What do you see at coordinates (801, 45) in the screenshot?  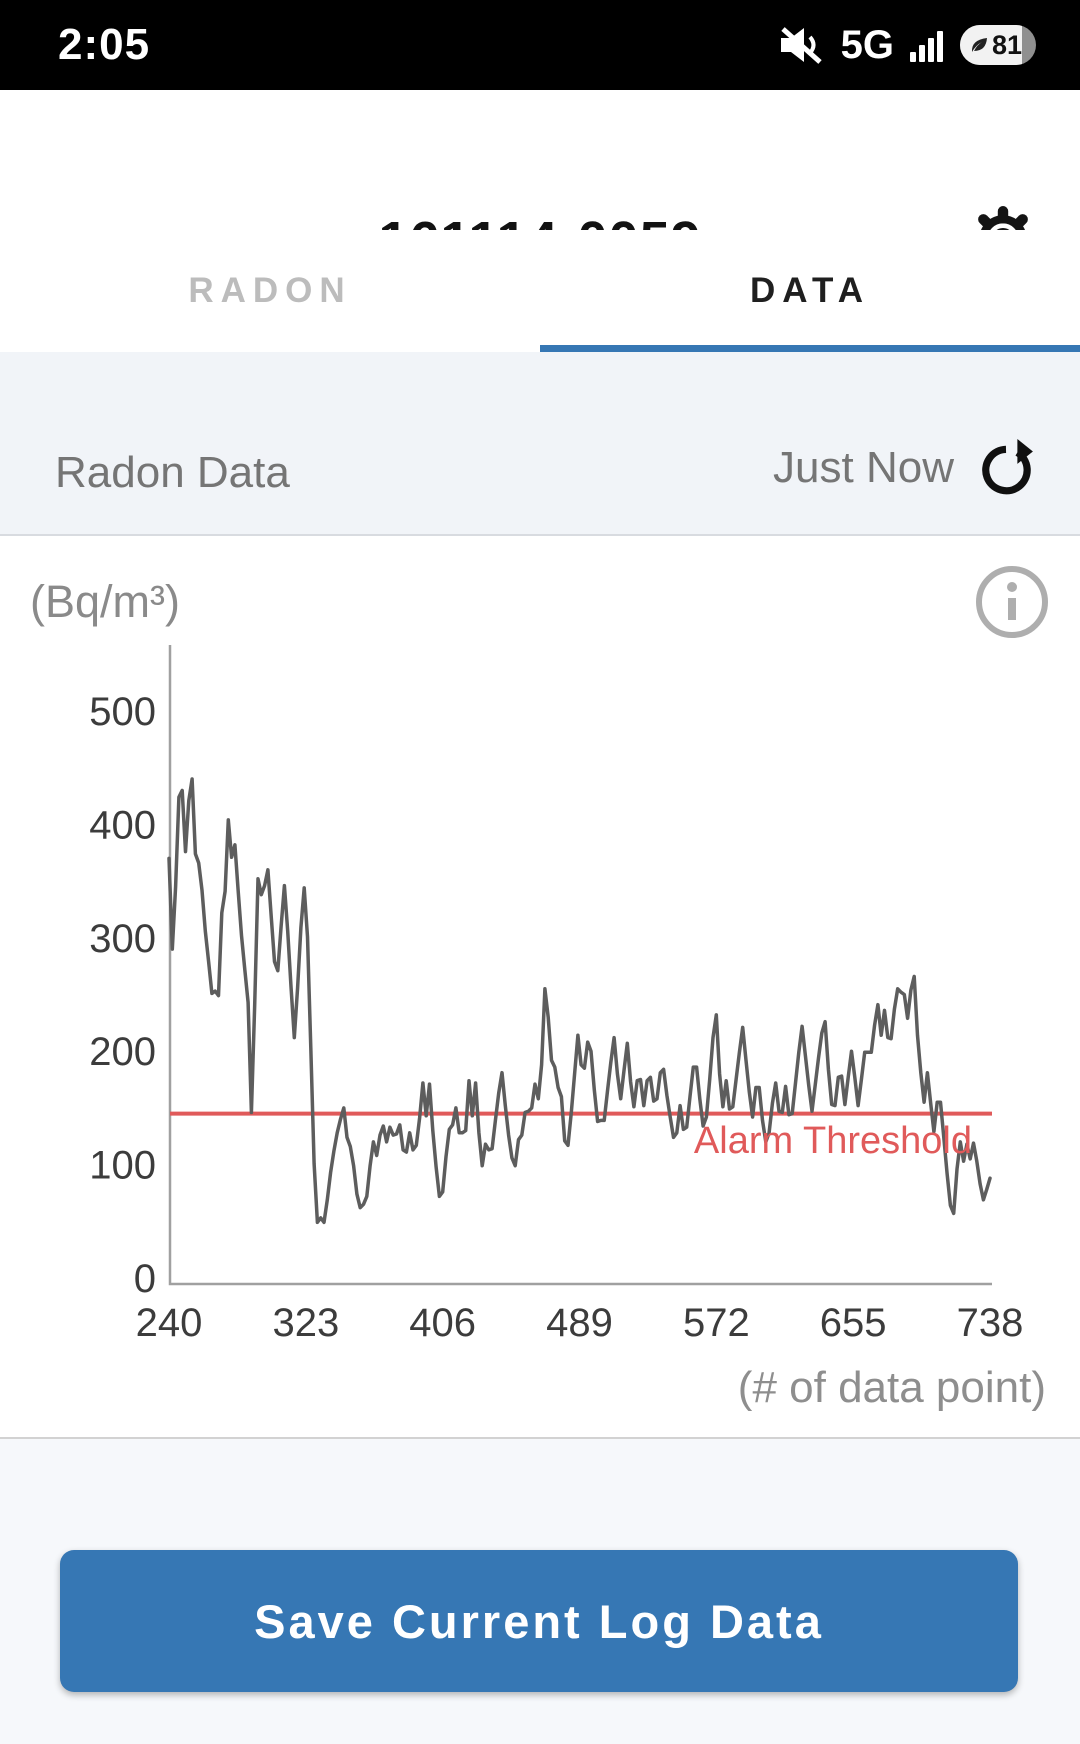 I see `mute-icon` at bounding box center [801, 45].